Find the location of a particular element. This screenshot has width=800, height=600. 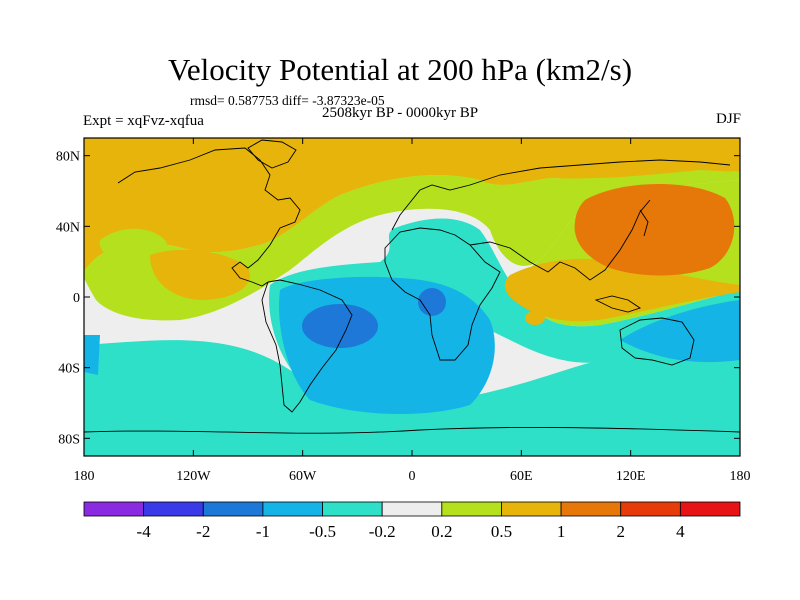

y-tick-label: 80S is located at coordinates (69, 439).